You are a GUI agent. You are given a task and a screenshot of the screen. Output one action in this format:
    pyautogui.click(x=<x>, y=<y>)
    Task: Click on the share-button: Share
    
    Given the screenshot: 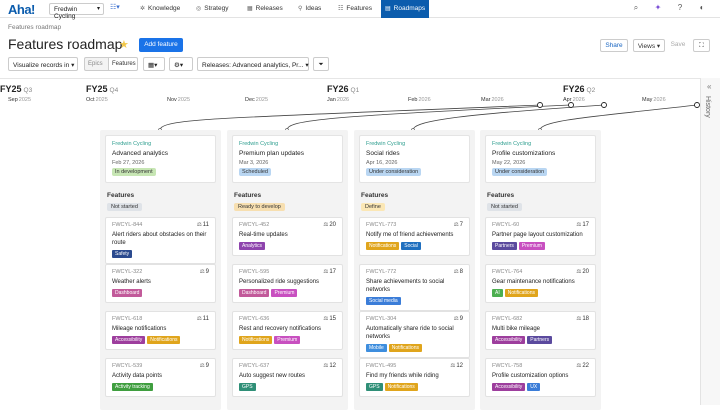 What is the action you would take?
    pyautogui.click(x=614, y=45)
    